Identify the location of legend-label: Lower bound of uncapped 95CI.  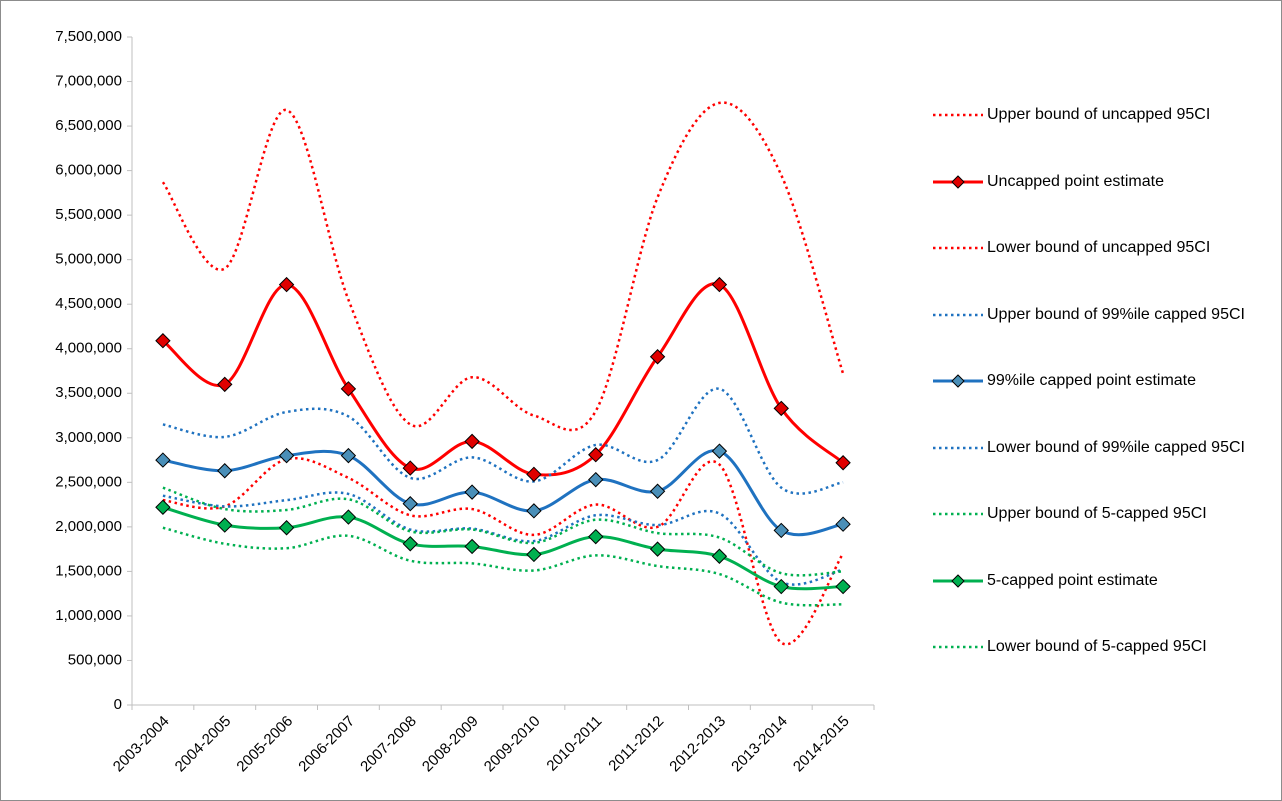
(1099, 247).